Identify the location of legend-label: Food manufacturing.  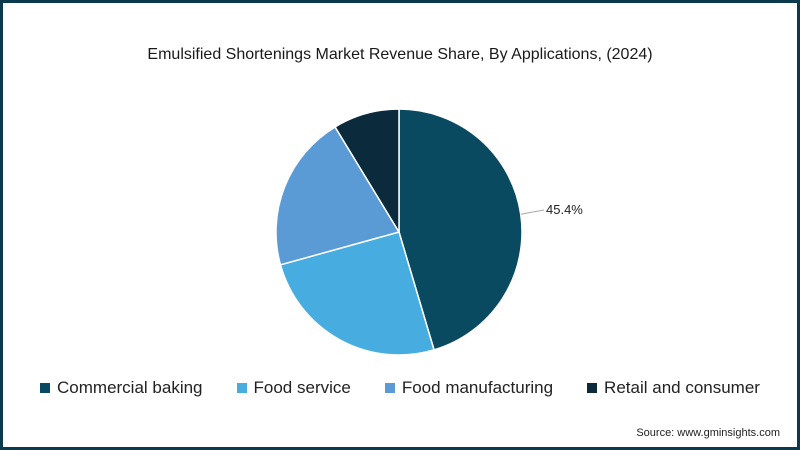
(477, 387).